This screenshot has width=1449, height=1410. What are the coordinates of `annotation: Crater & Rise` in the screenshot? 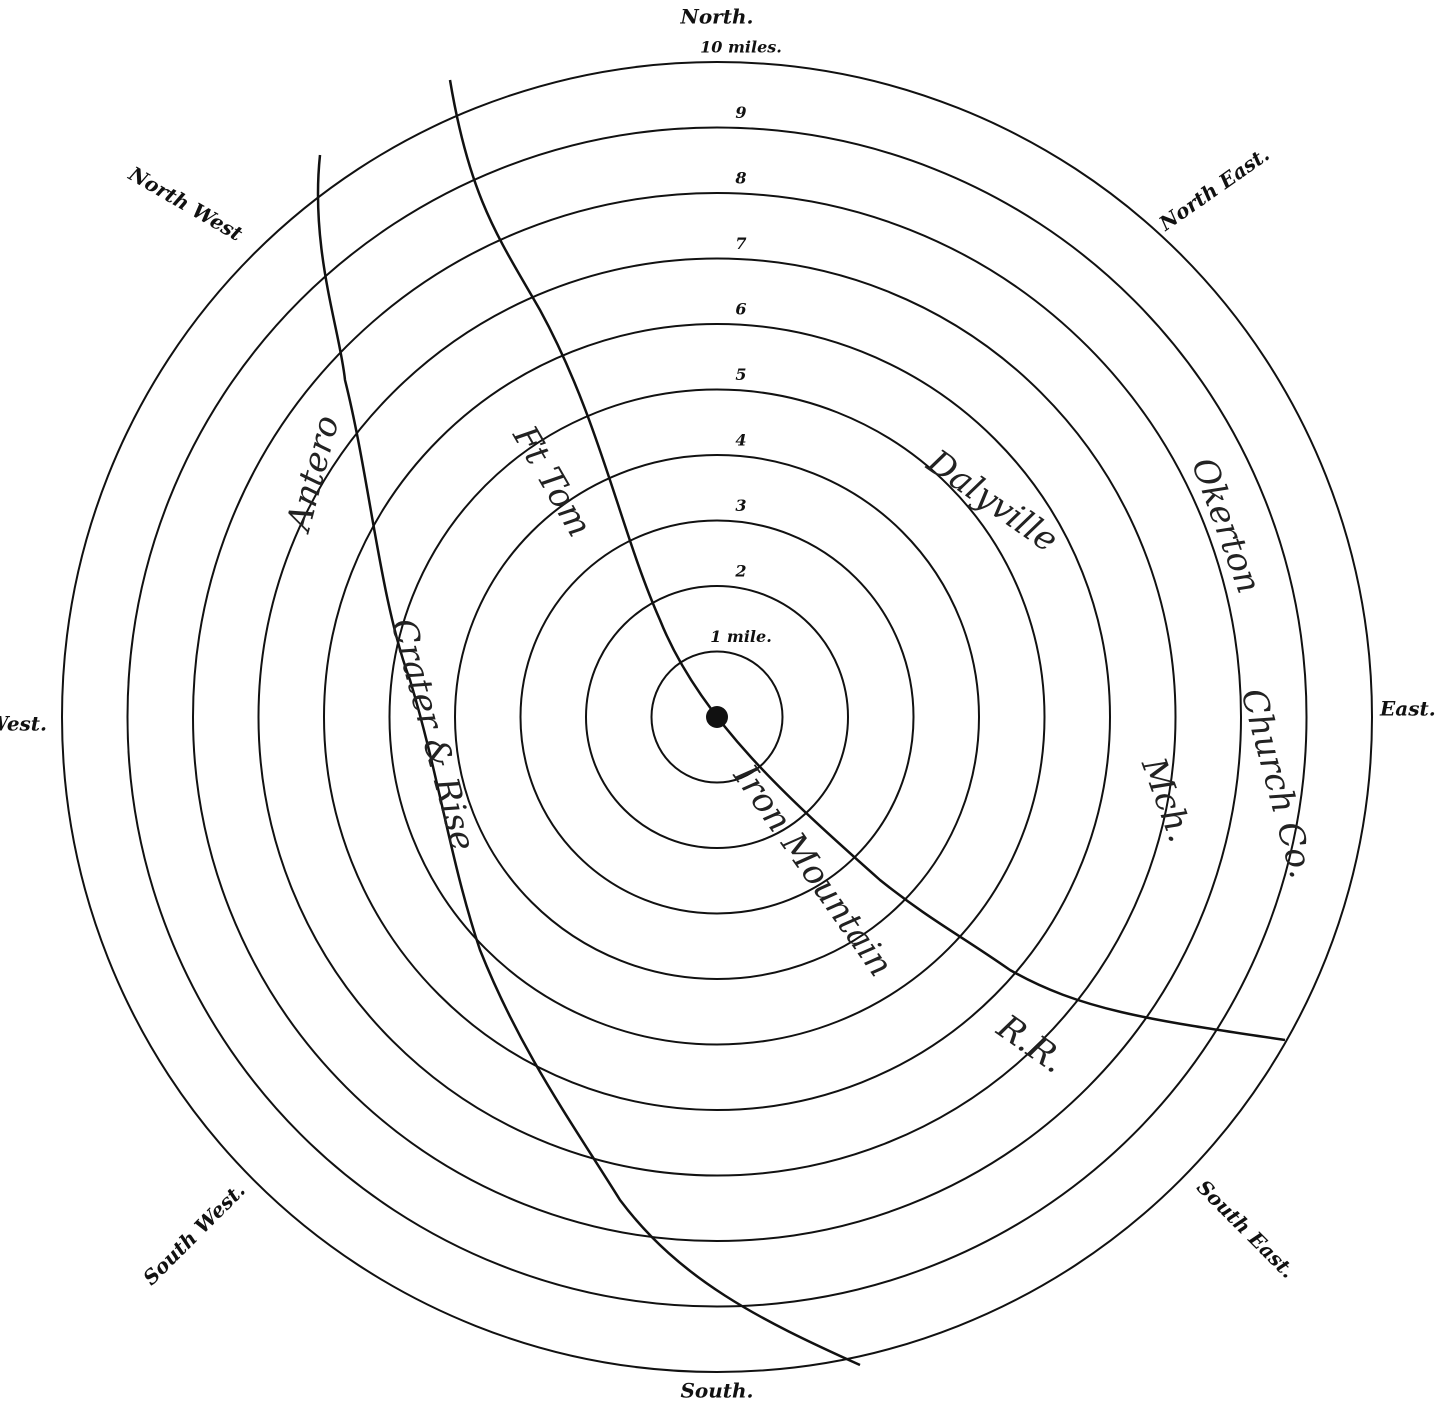 It's located at (433, 734).